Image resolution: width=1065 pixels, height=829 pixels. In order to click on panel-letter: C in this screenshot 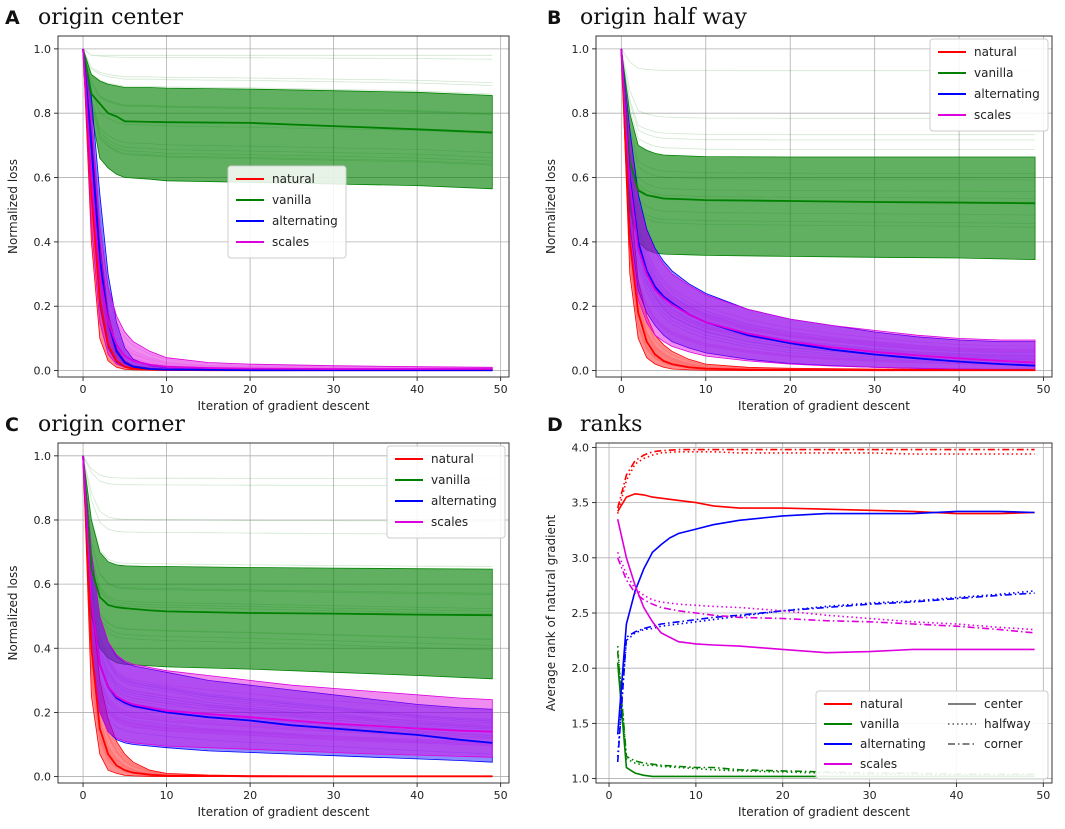, I will do `click(12, 425)`.